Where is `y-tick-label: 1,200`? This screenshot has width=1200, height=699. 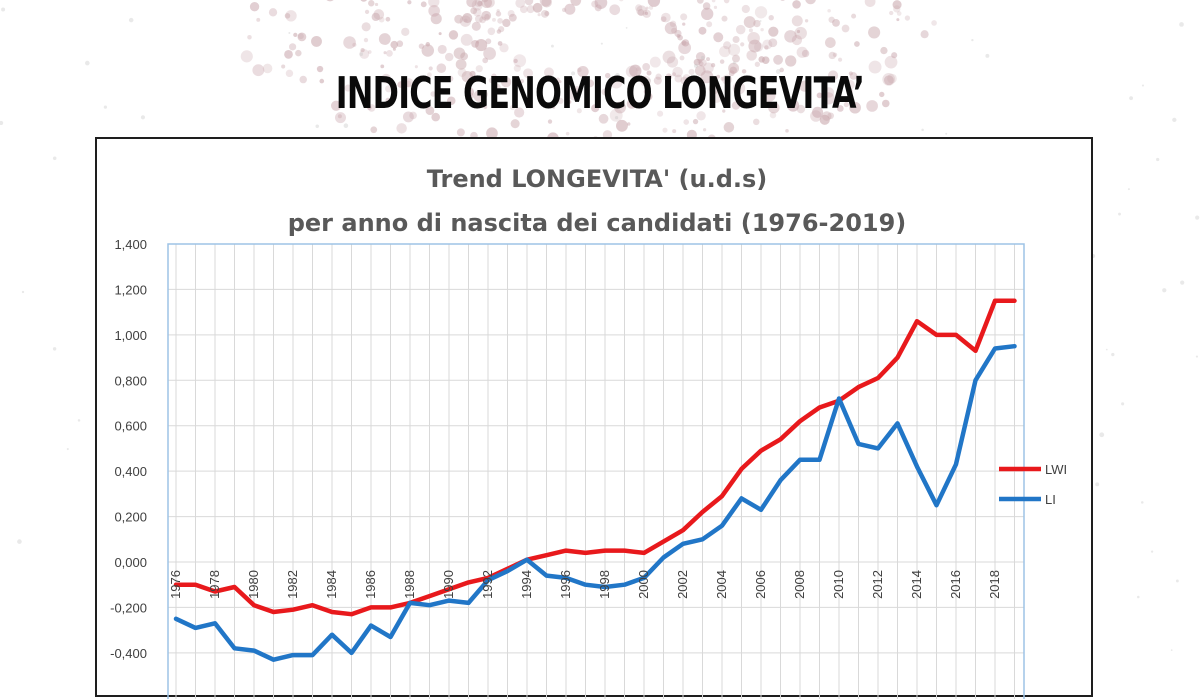
y-tick-label: 1,200 is located at coordinates (130, 289).